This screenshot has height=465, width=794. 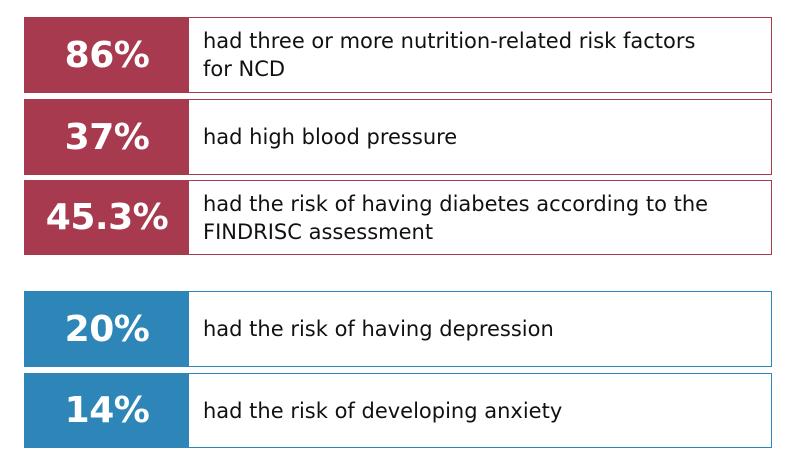 I want to click on stat-description-line: had the risk of developing anxiety, so click(x=383, y=410).